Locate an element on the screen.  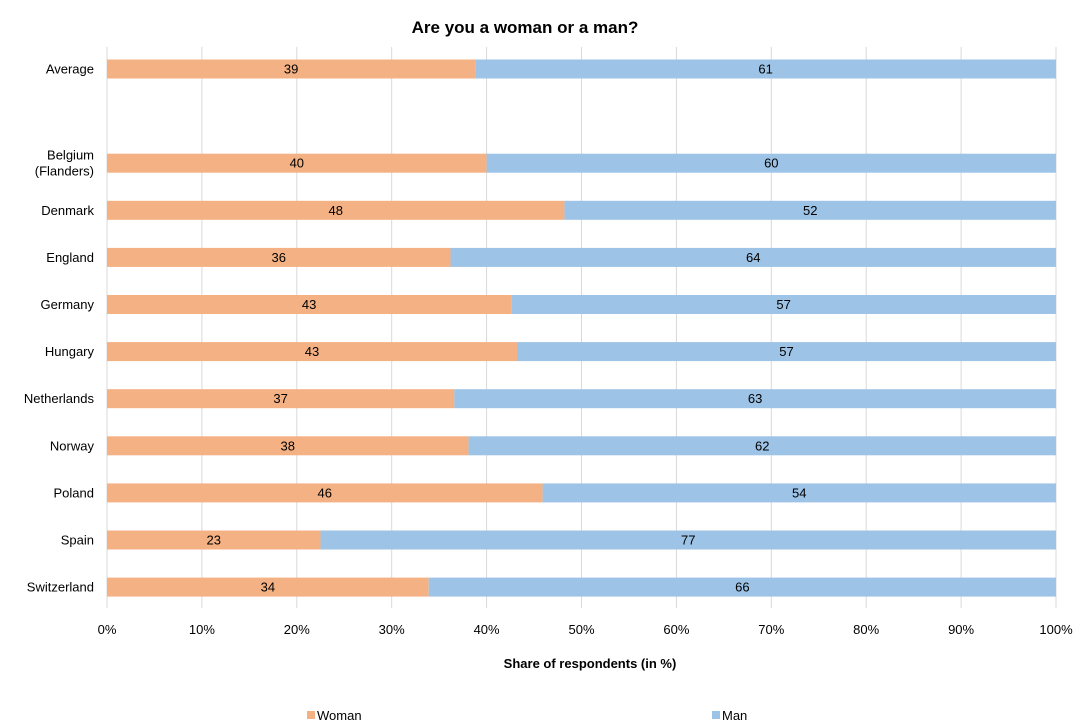
x-tick-label: 30% is located at coordinates (392, 629).